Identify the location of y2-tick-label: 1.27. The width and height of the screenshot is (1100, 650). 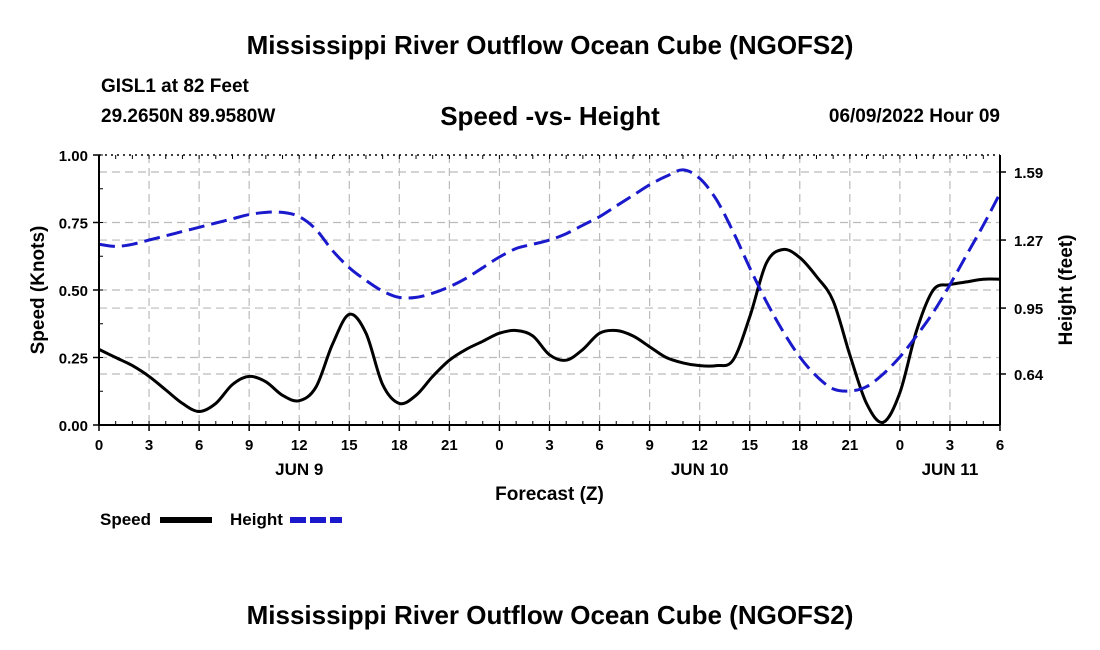
(1028, 241).